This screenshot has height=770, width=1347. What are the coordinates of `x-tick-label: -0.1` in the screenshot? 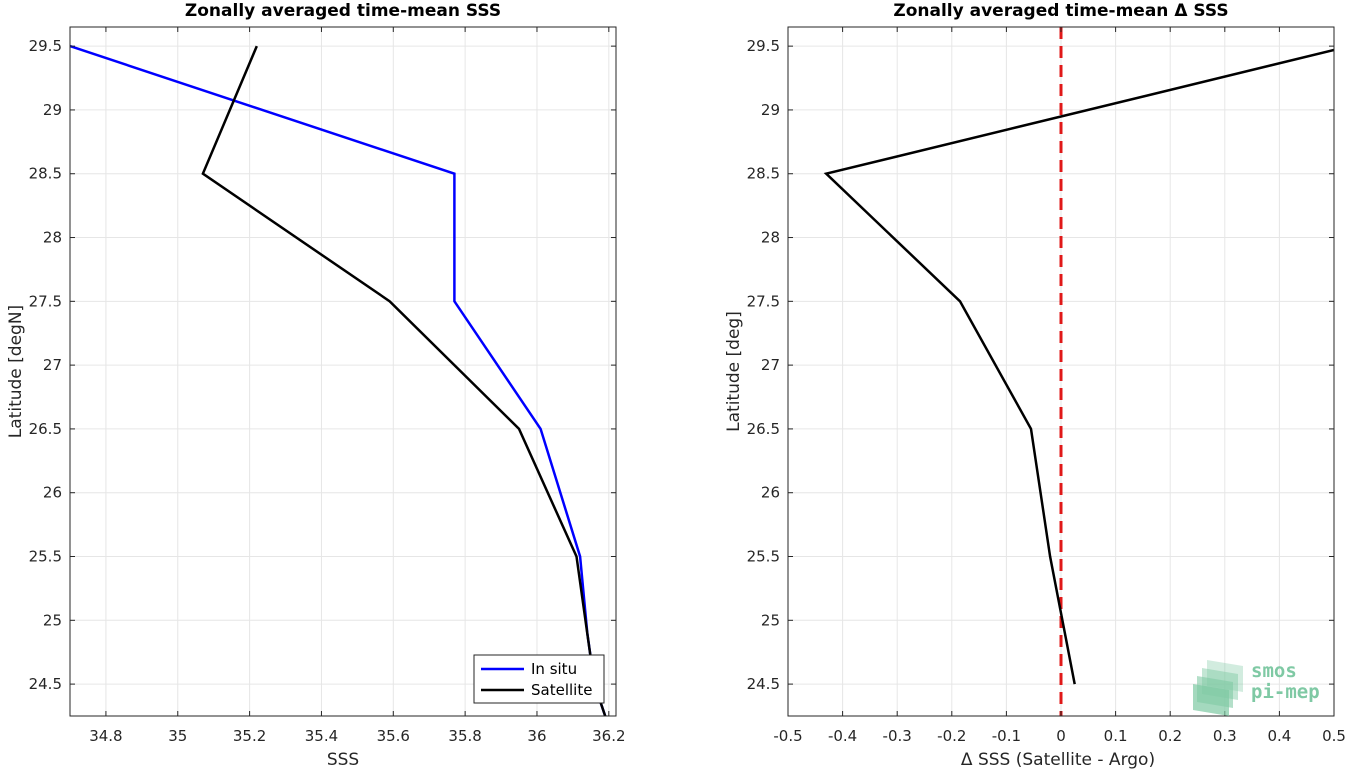 It's located at (1006, 736).